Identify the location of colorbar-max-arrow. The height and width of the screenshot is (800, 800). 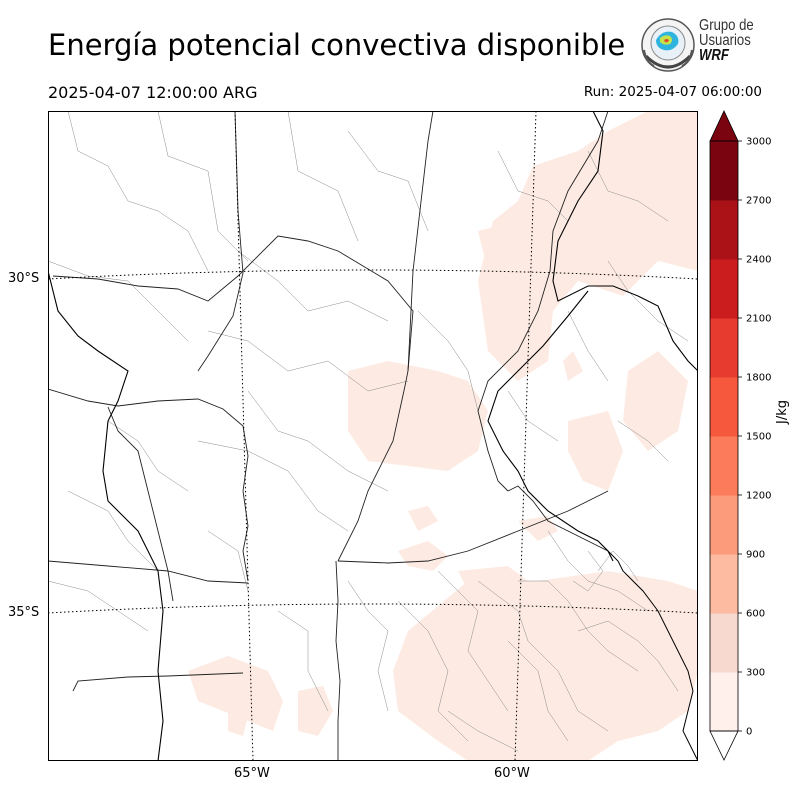
(724, 126).